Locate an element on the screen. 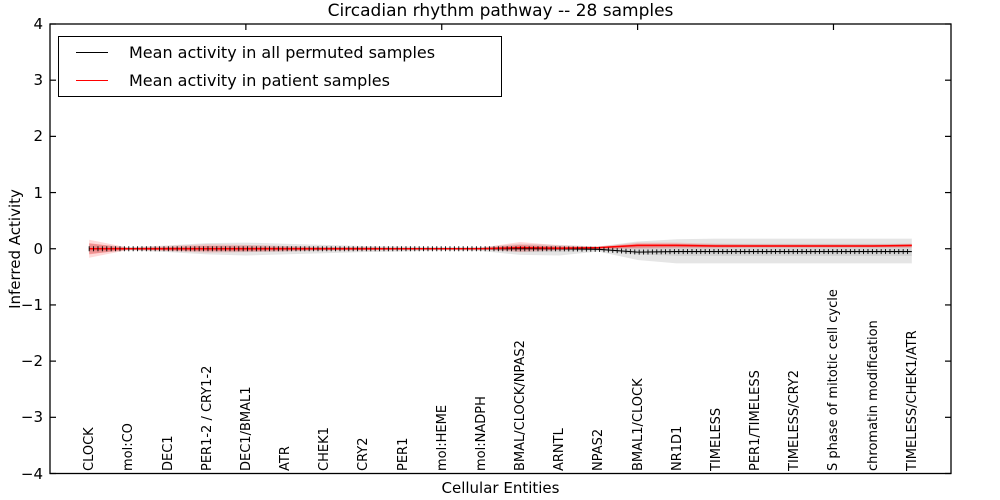  x-tick-label: mol:CO is located at coordinates (129, 447).